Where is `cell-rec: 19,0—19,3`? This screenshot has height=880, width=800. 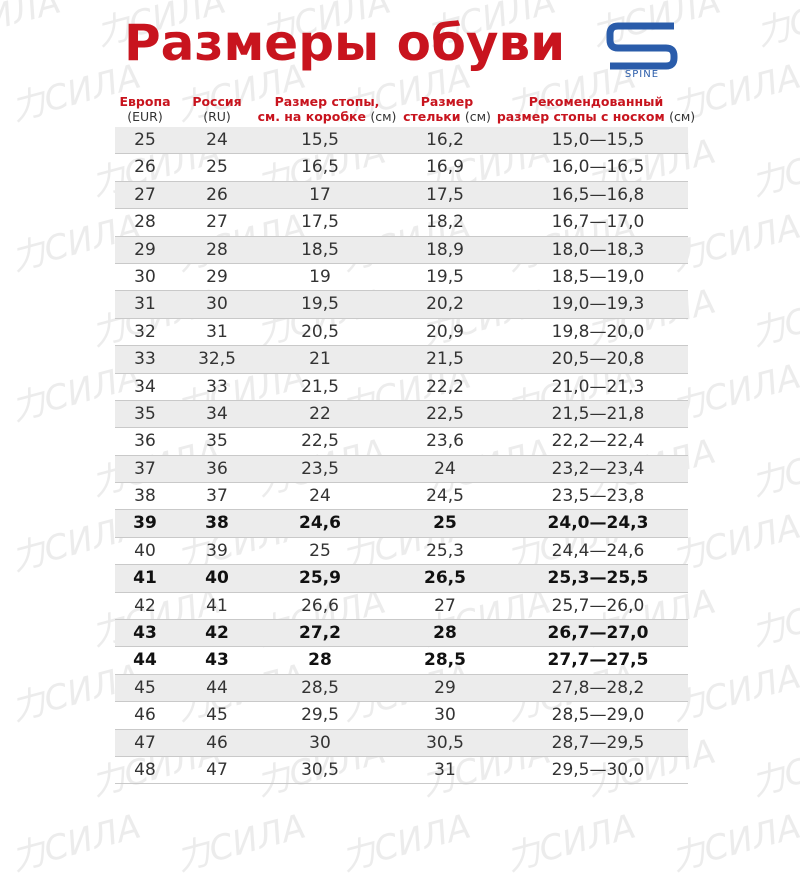
cell-rec: 19,0—19,3 is located at coordinates (598, 304).